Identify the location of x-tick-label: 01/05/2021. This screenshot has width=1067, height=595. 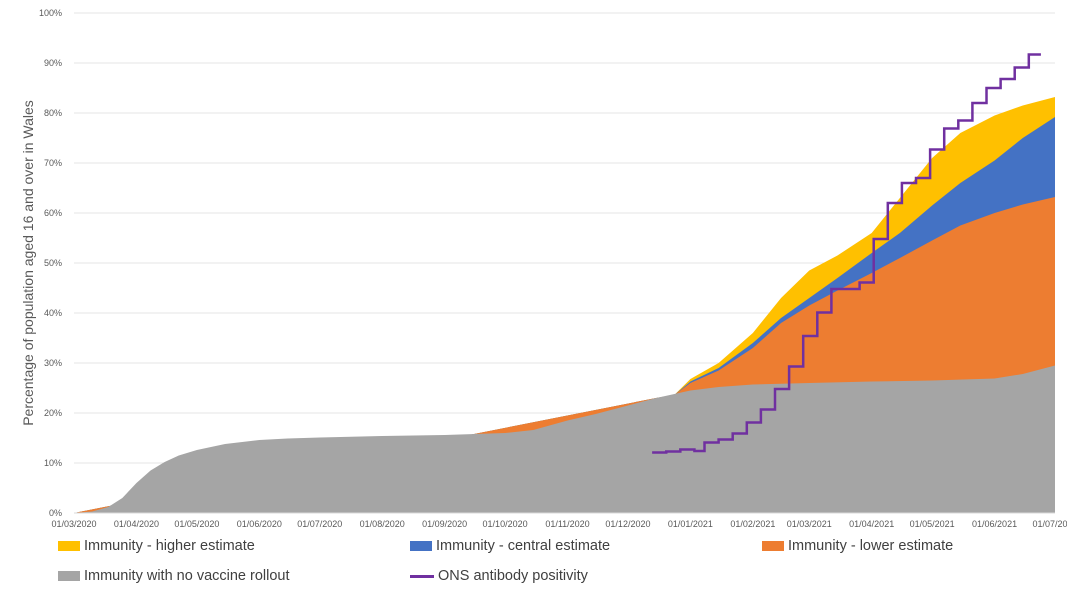
(932, 524).